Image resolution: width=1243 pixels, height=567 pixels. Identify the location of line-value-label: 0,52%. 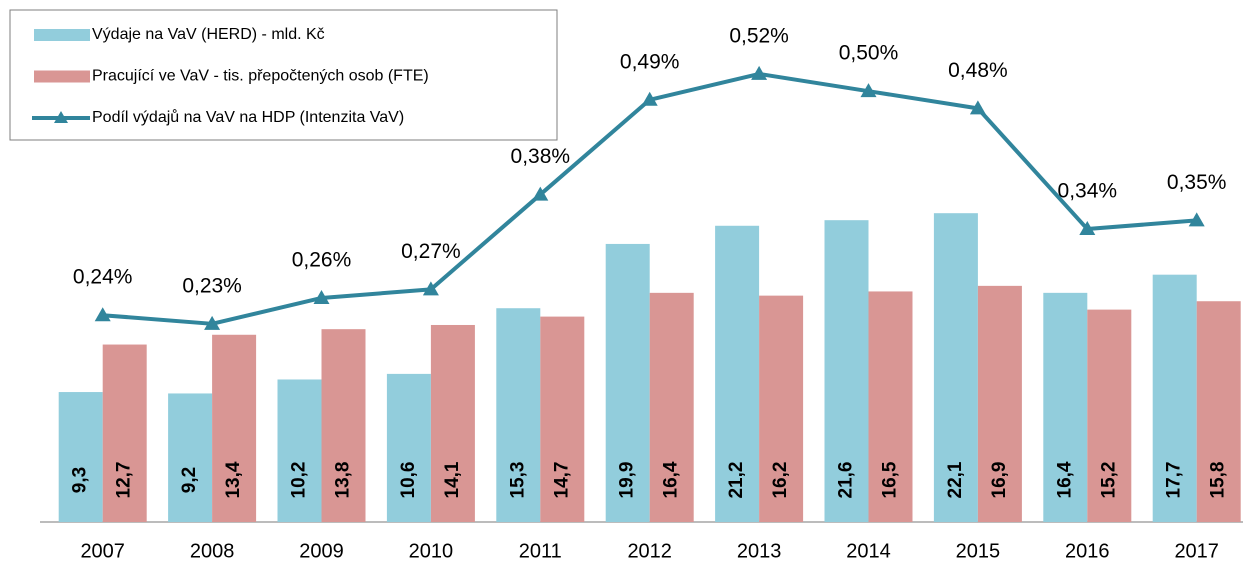
(759, 35).